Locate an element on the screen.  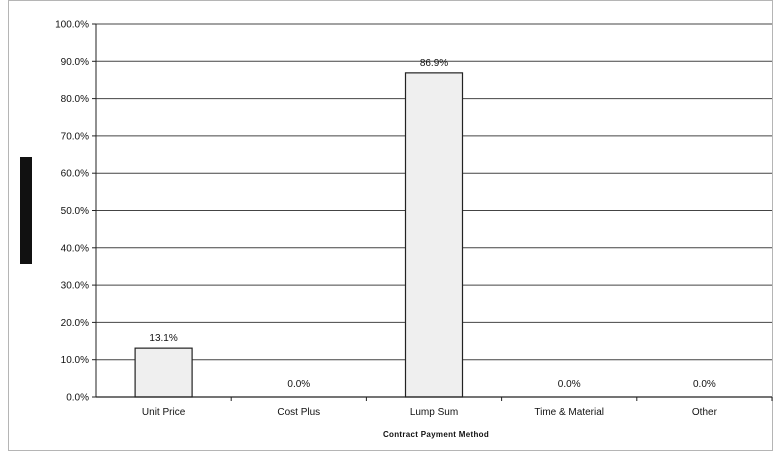
y-tick-label: 10.0% is located at coordinates (75, 360).